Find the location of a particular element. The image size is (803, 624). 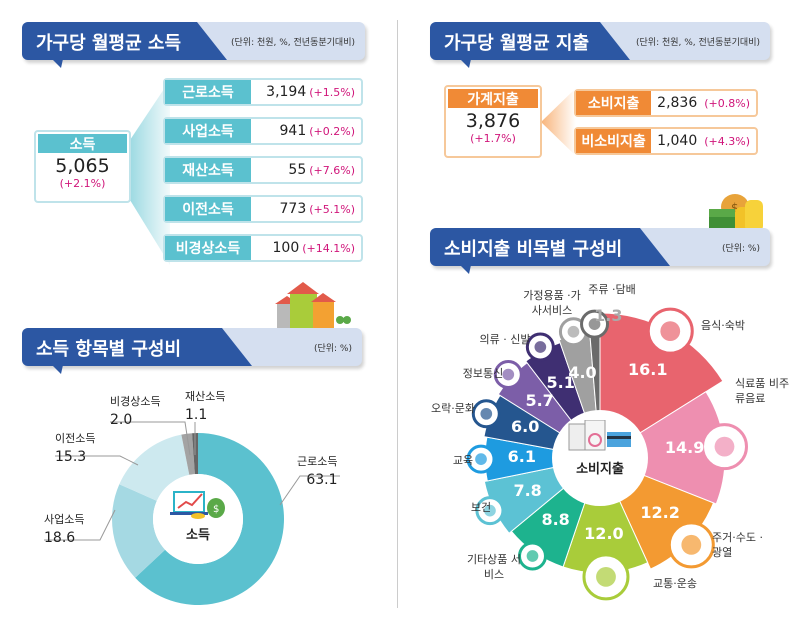

donut-value: 63.1 is located at coordinates (322, 480).